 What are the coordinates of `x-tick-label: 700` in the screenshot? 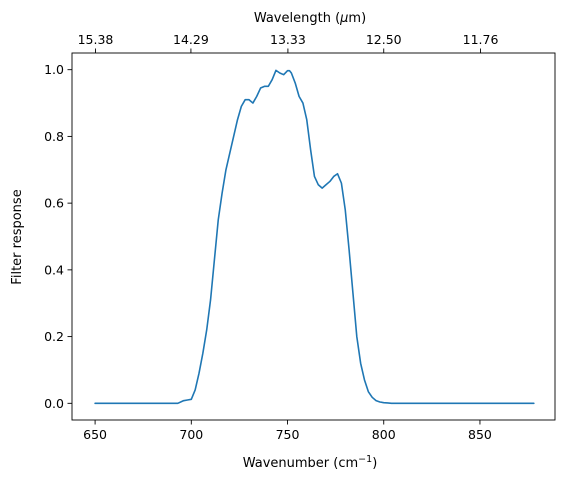 It's located at (191, 434).